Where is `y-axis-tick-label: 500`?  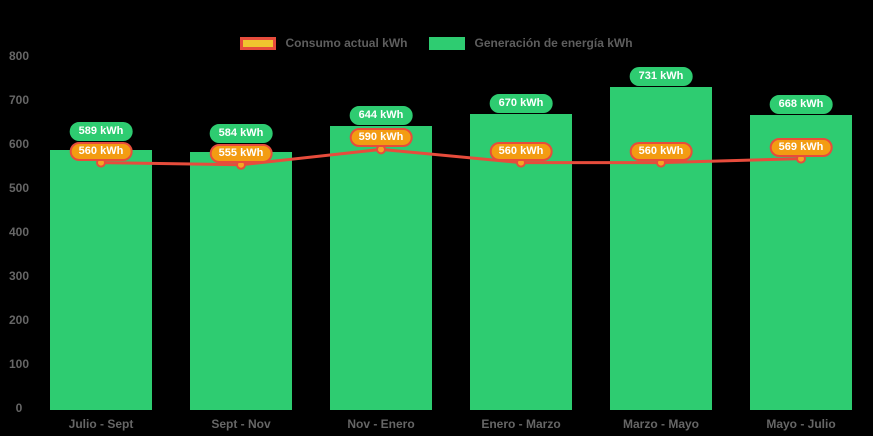
y-axis-tick-label: 500 is located at coordinates (19, 188).